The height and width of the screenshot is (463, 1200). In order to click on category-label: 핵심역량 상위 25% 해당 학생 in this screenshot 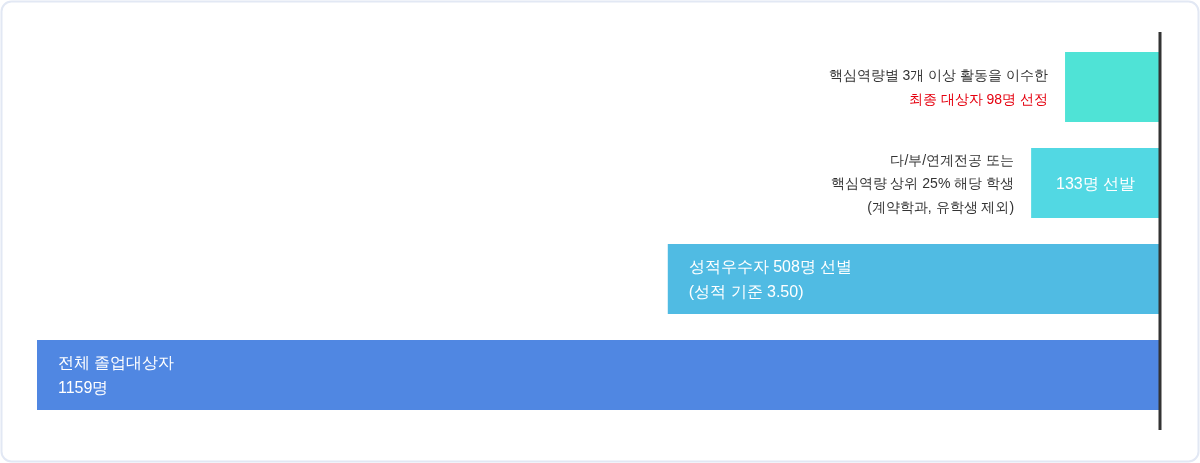, I will do `click(922, 183)`.